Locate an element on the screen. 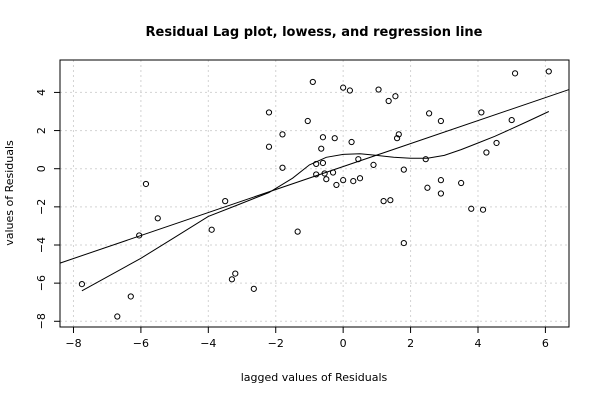 The height and width of the screenshot is (400, 599). x-tick-label: −6 is located at coordinates (141, 343).